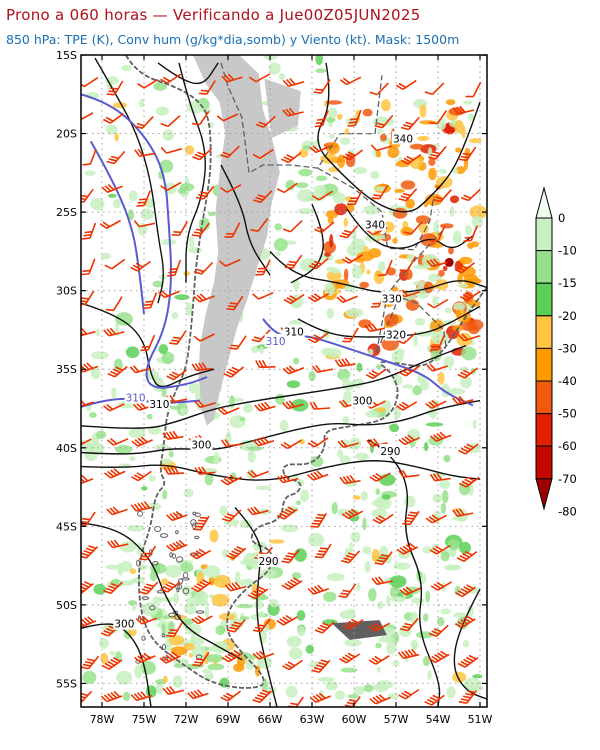 This screenshot has height=750, width=600. I want to click on terrain-mask, so click(247, 240).